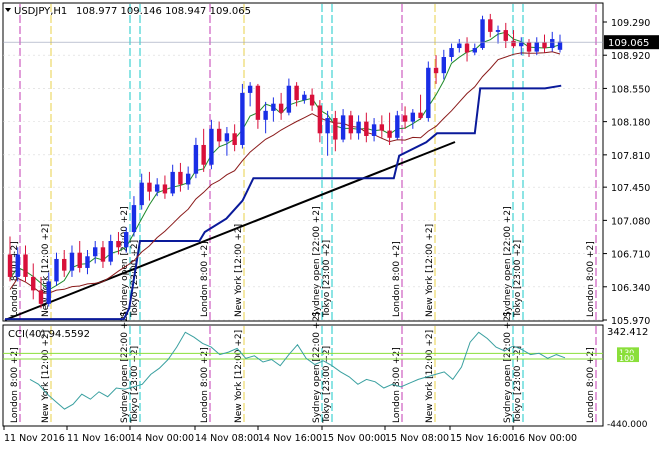  I want to click on time-label: 14 Nov 08:00, so click(227, 438).